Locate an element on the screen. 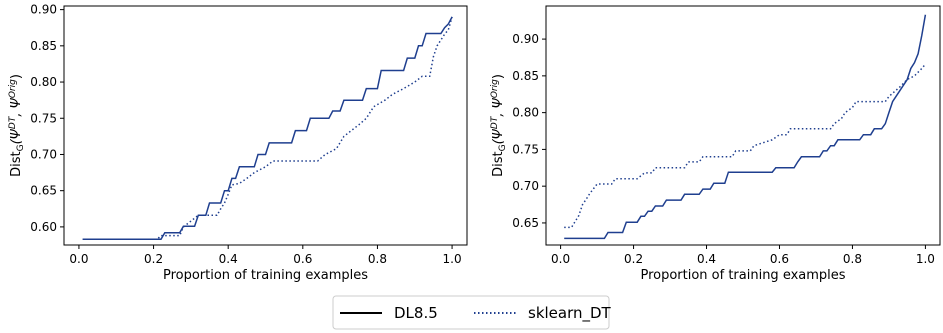  left-y-tick-label: 0.70 is located at coordinates (43, 154).